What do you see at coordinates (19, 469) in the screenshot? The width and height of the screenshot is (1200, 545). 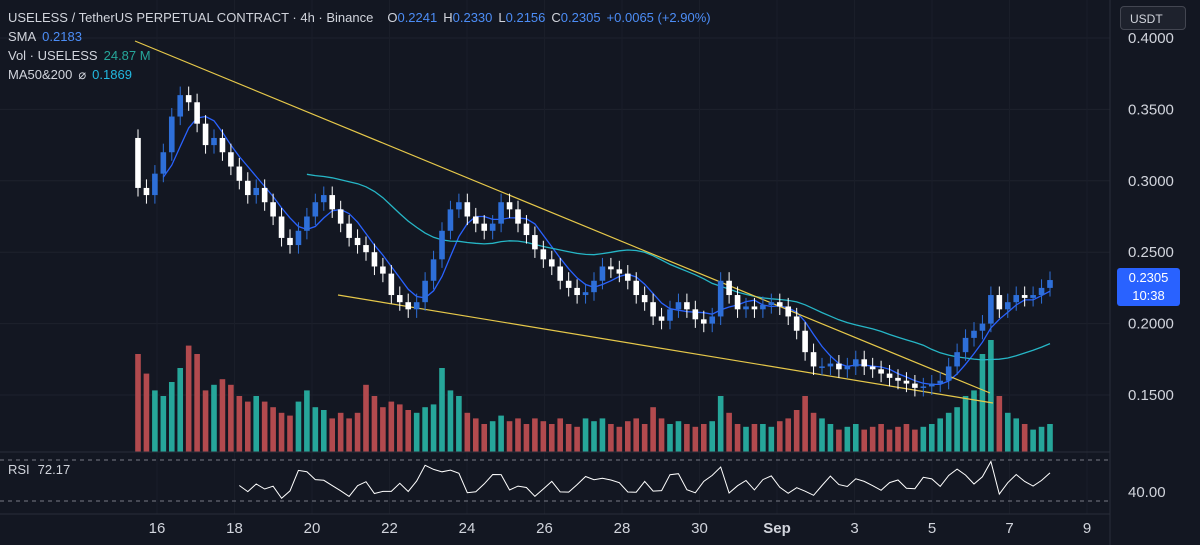 I see `rsi-label: RSI` at bounding box center [19, 469].